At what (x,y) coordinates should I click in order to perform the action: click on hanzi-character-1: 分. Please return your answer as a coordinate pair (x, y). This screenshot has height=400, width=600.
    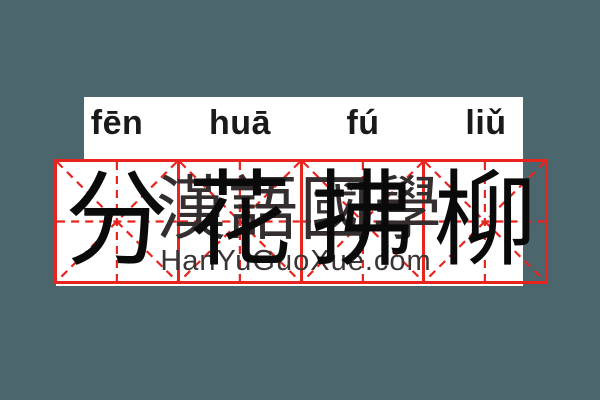
    Looking at the image, I should click on (116, 221).